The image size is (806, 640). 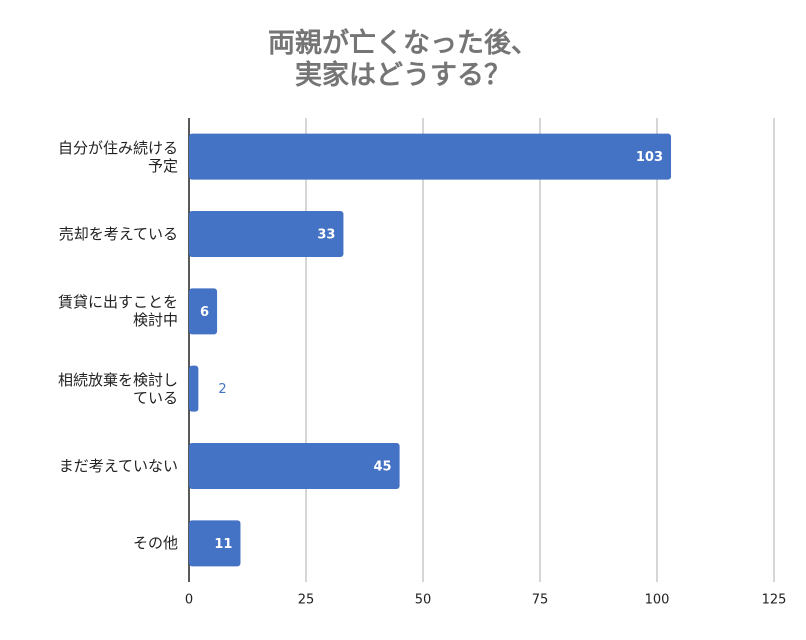 I want to click on category-label: 賃貸に出すことを検討中, so click(x=117, y=311).